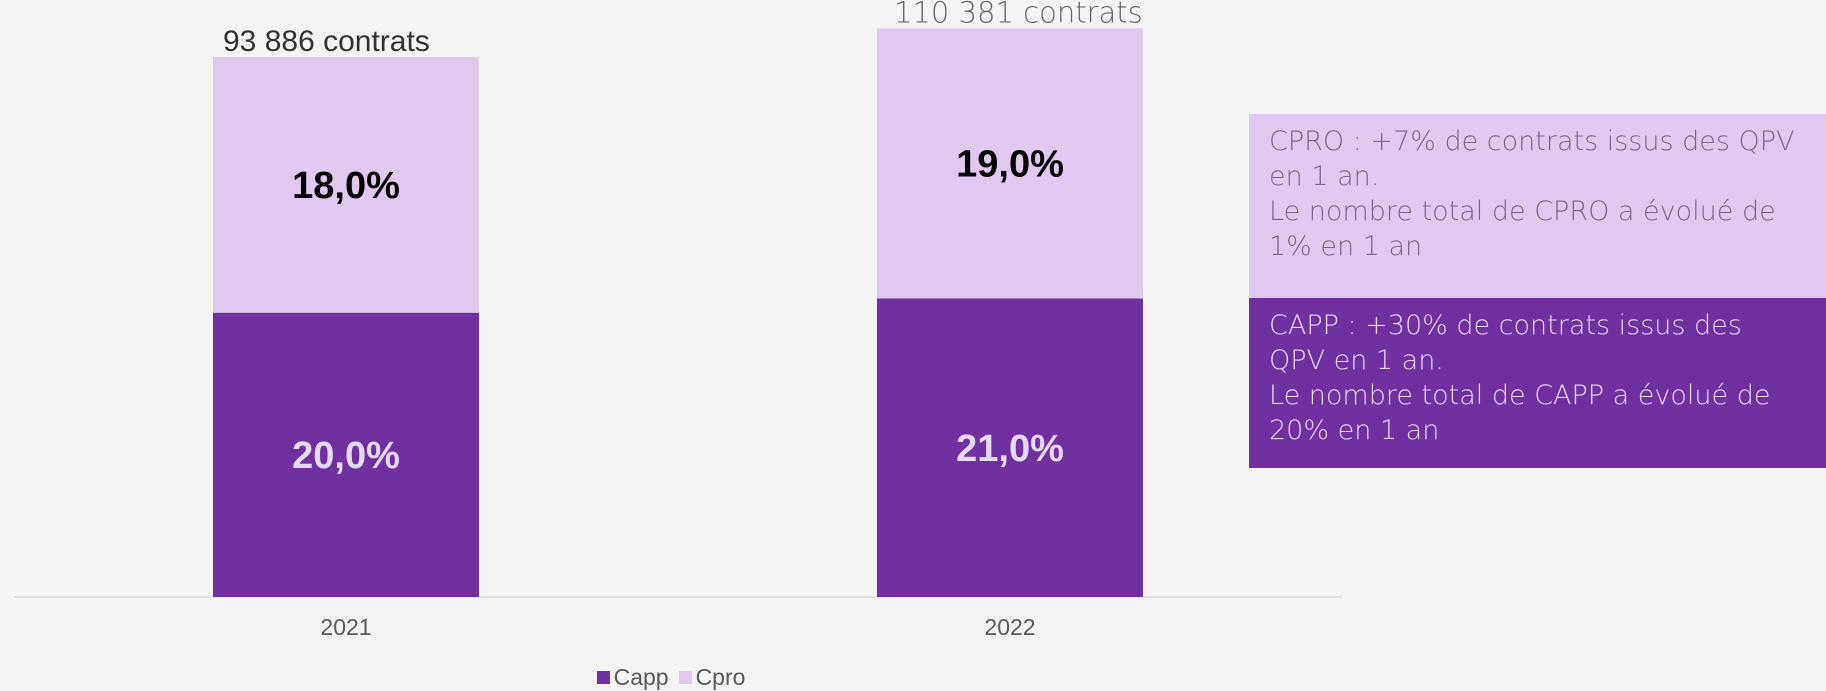 The image size is (1826, 691). Describe the element at coordinates (326, 41) in the screenshot. I see `total-label-2021: 93 886 contrats` at that location.